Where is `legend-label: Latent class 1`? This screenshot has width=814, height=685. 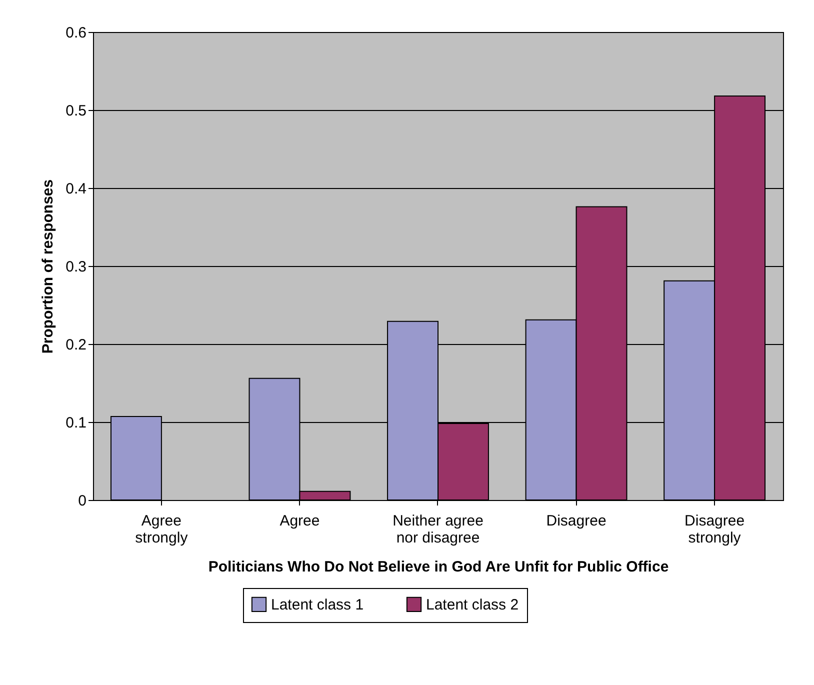
legend-label: Latent class 1 is located at coordinates (317, 605).